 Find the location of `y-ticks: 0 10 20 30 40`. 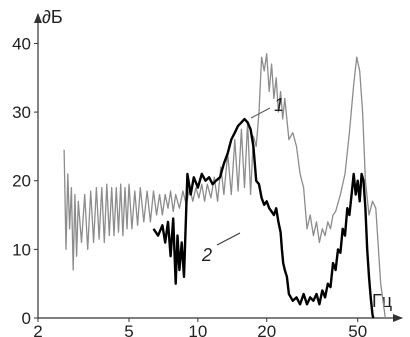

y-ticks: 0 10 20 30 40 is located at coordinates (25, 181).